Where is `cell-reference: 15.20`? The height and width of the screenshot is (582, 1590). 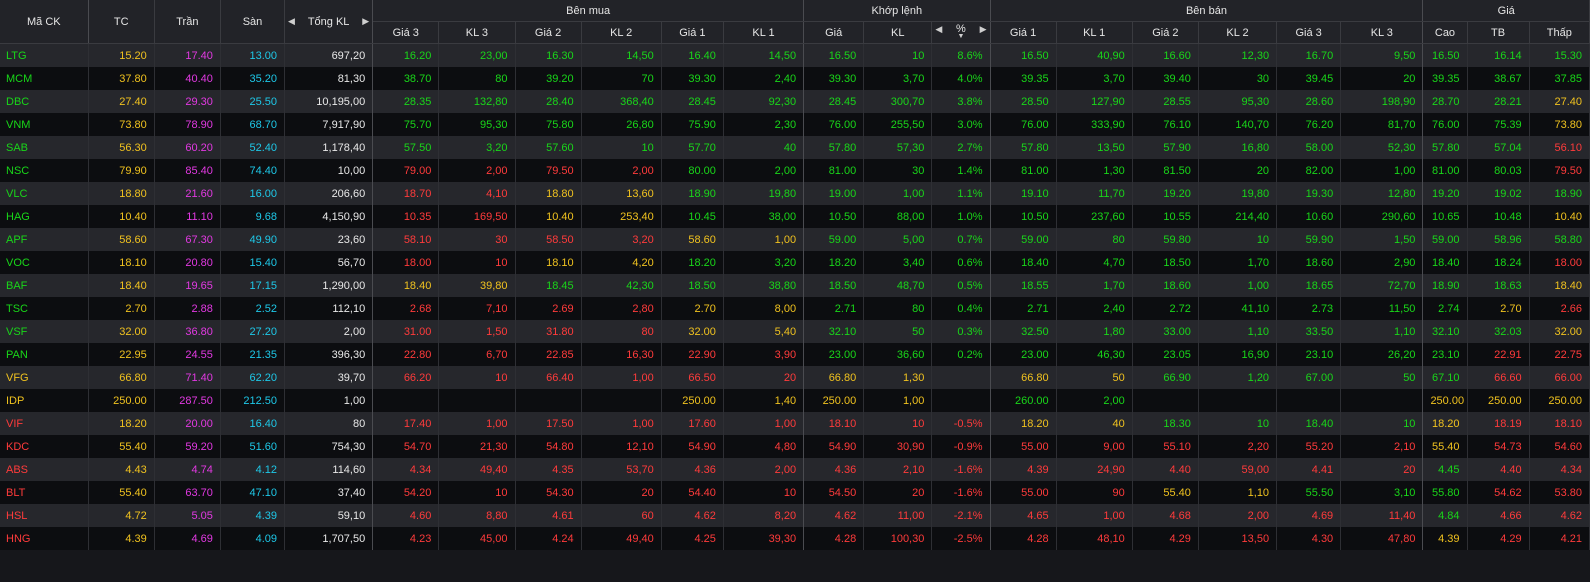 cell-reference: 15.20 is located at coordinates (121, 55).